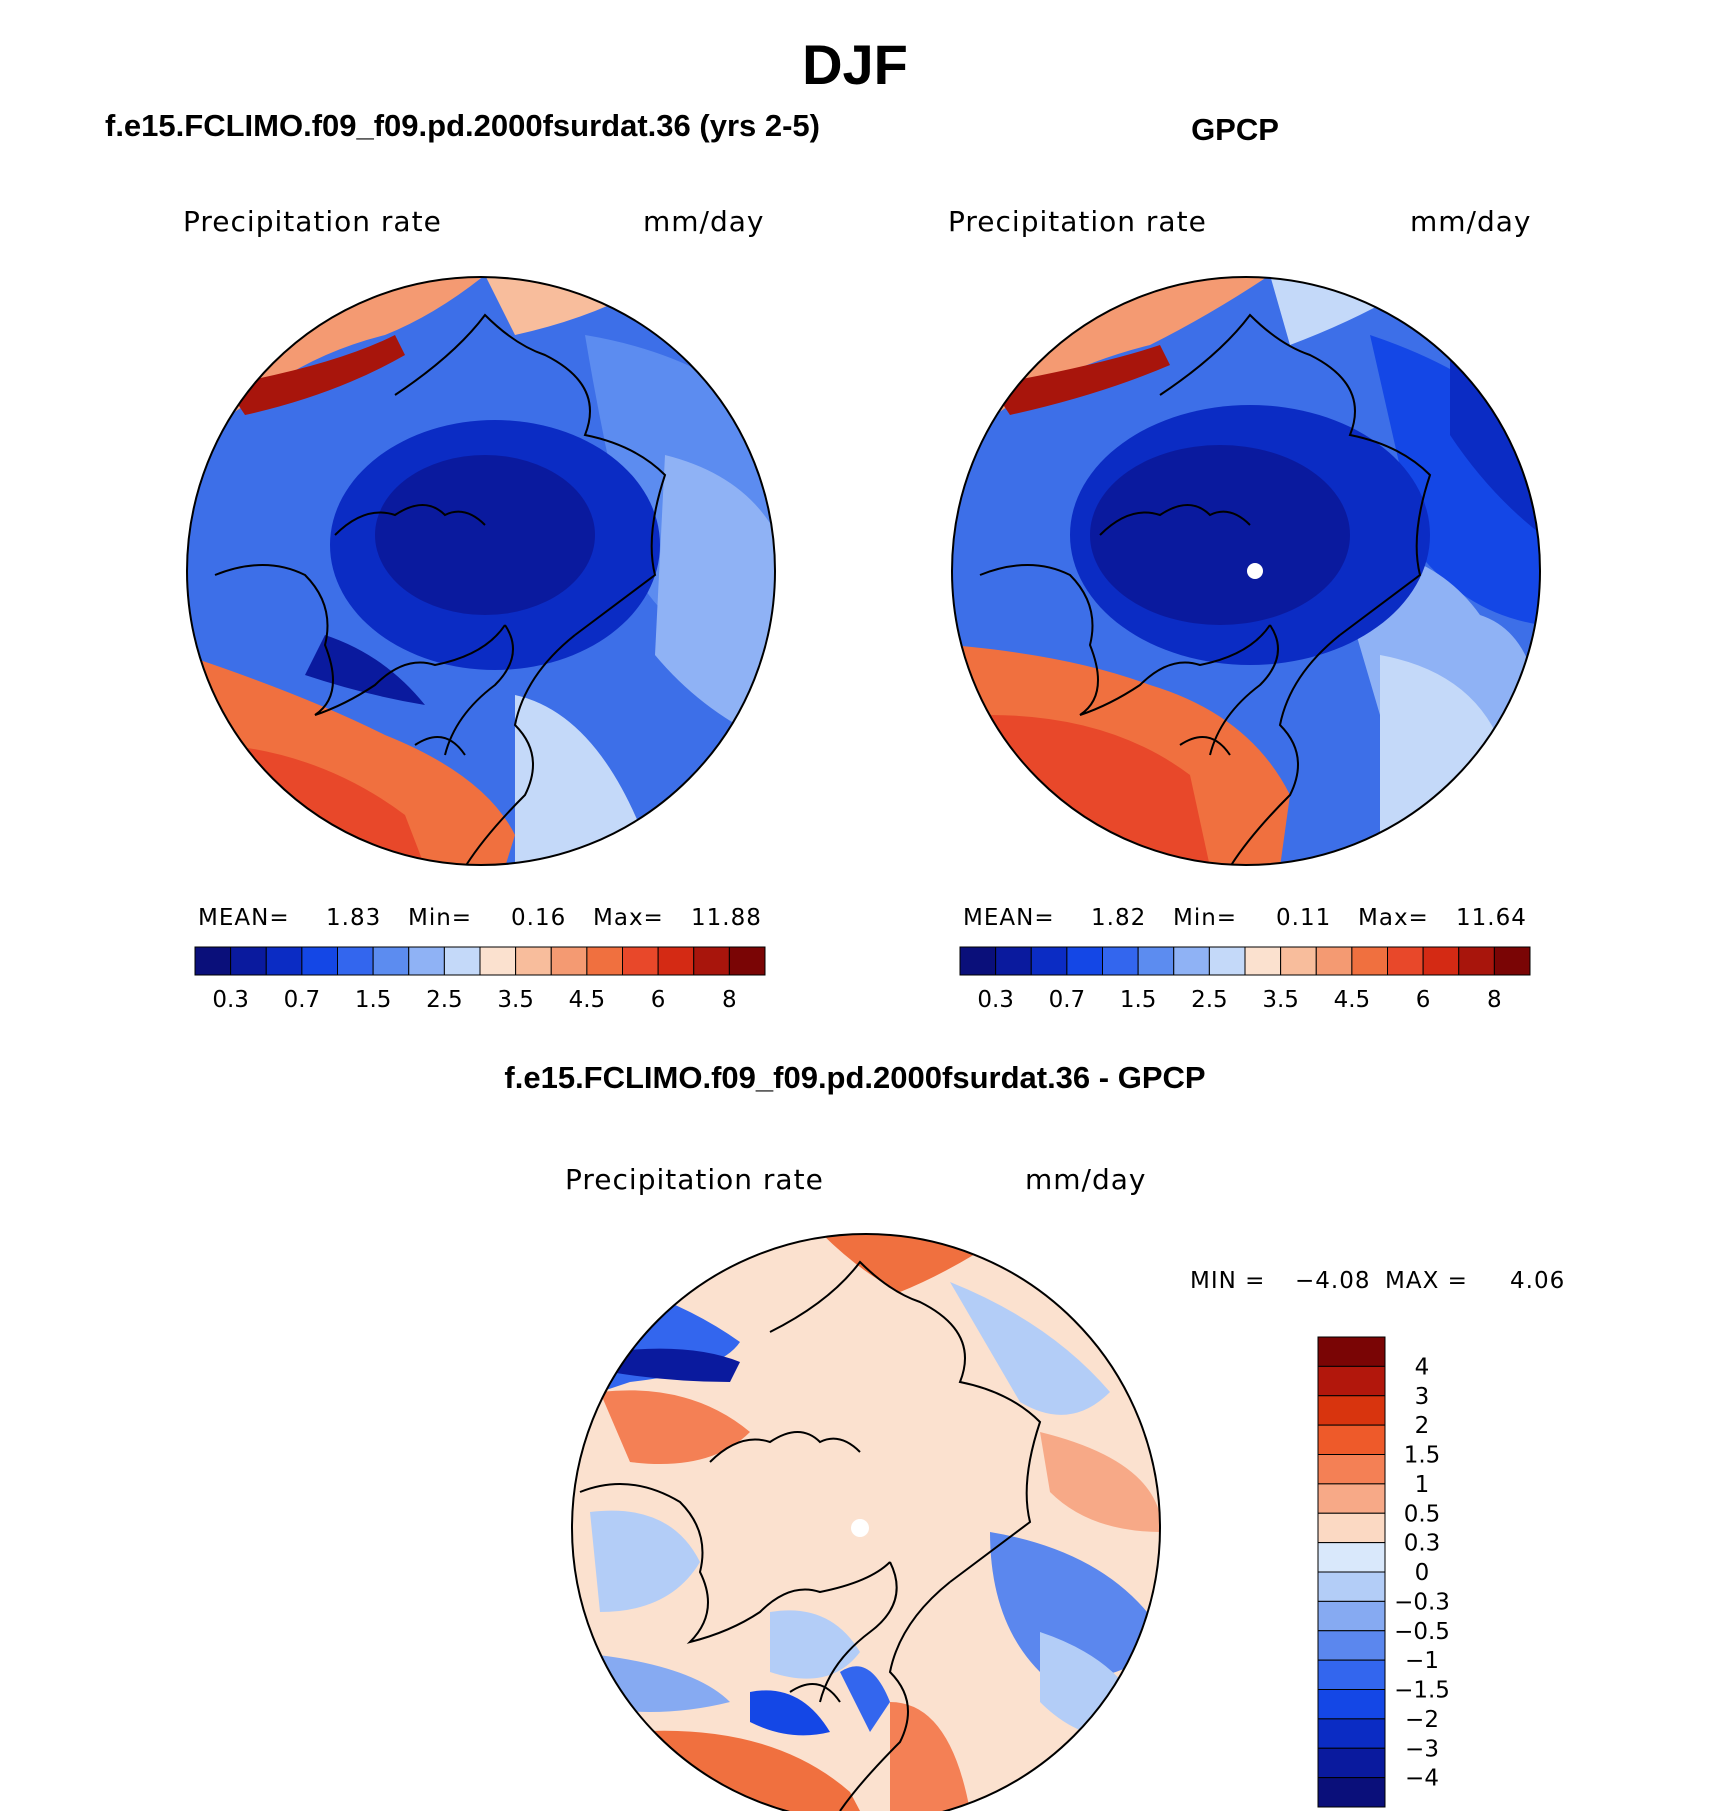 The width and height of the screenshot is (1710, 1811). I want to click on right-variable-label: Precipitation rate, so click(1077, 221).